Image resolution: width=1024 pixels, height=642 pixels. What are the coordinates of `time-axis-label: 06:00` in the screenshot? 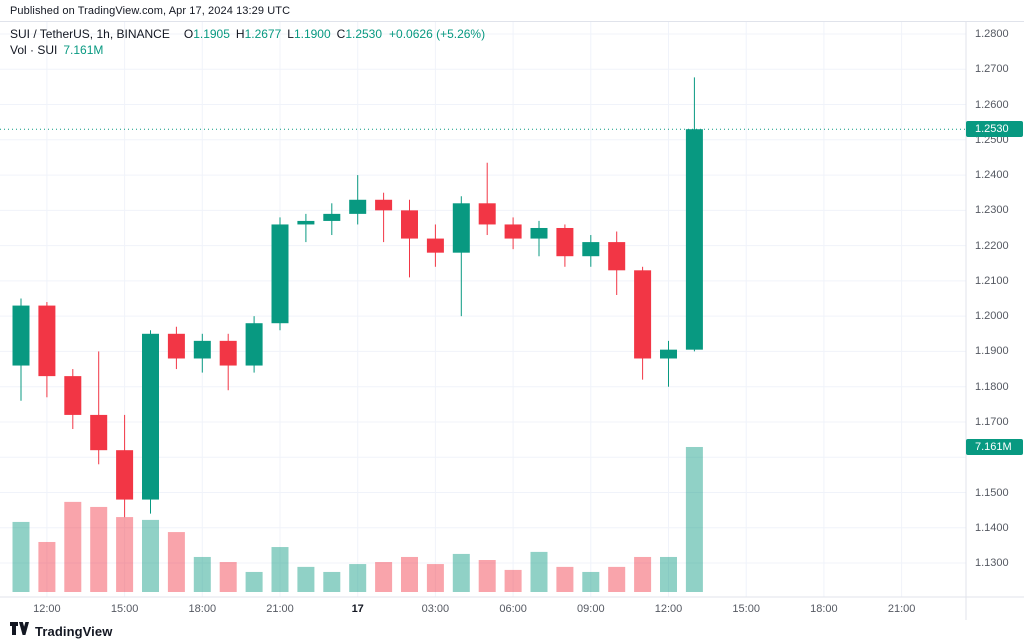 It's located at (513, 609).